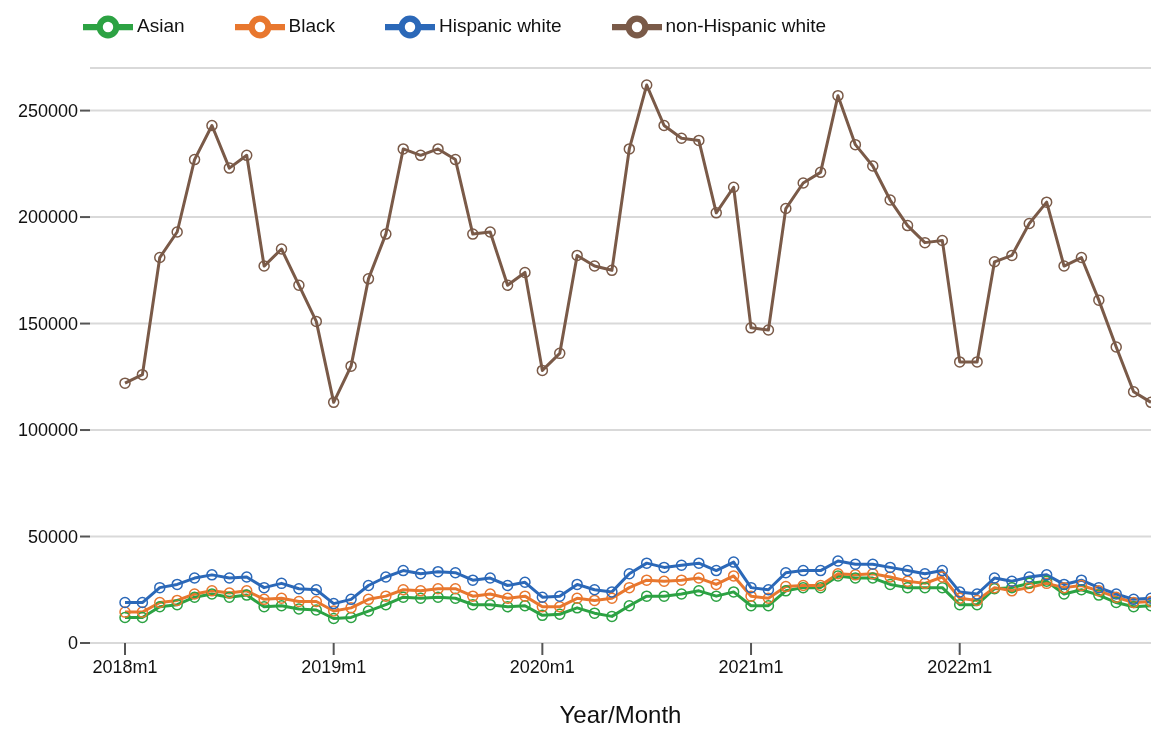 This screenshot has height=747, width=1151. I want to click on y-tick-label: 50000, so click(52, 536).